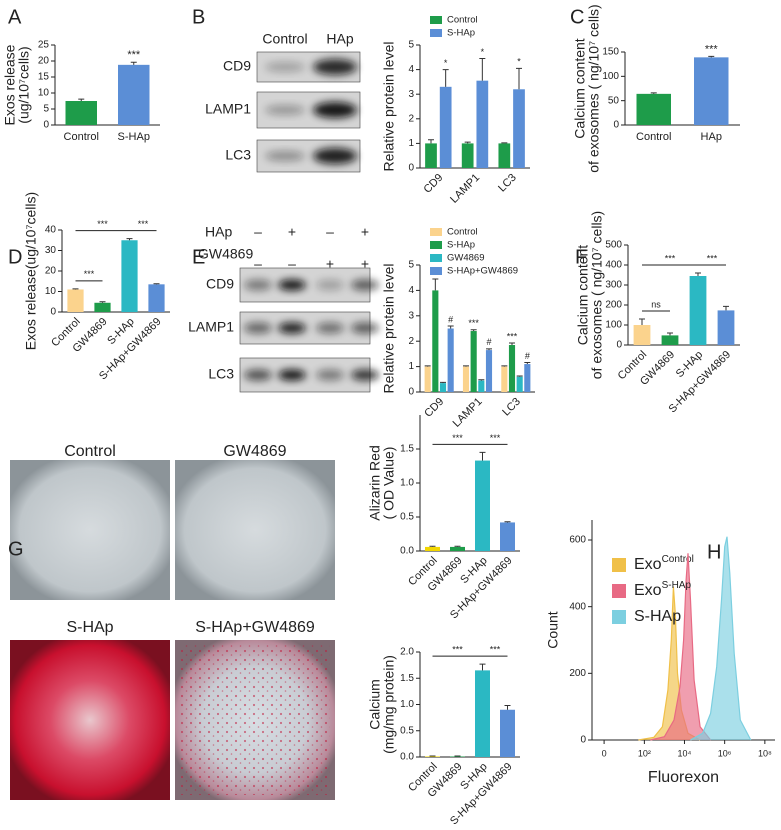 The image size is (781, 830). I want to click on legend-label: S-HAp+GW4869, so click(482, 271).